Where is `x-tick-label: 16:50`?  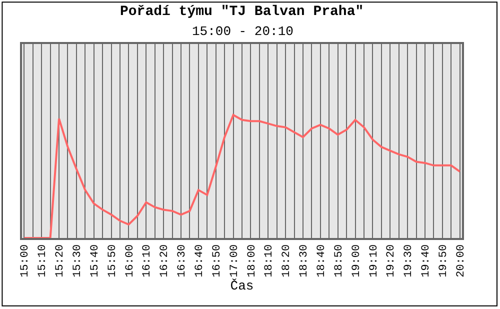
x-tick-label: 16:50 is located at coordinates (217, 261).